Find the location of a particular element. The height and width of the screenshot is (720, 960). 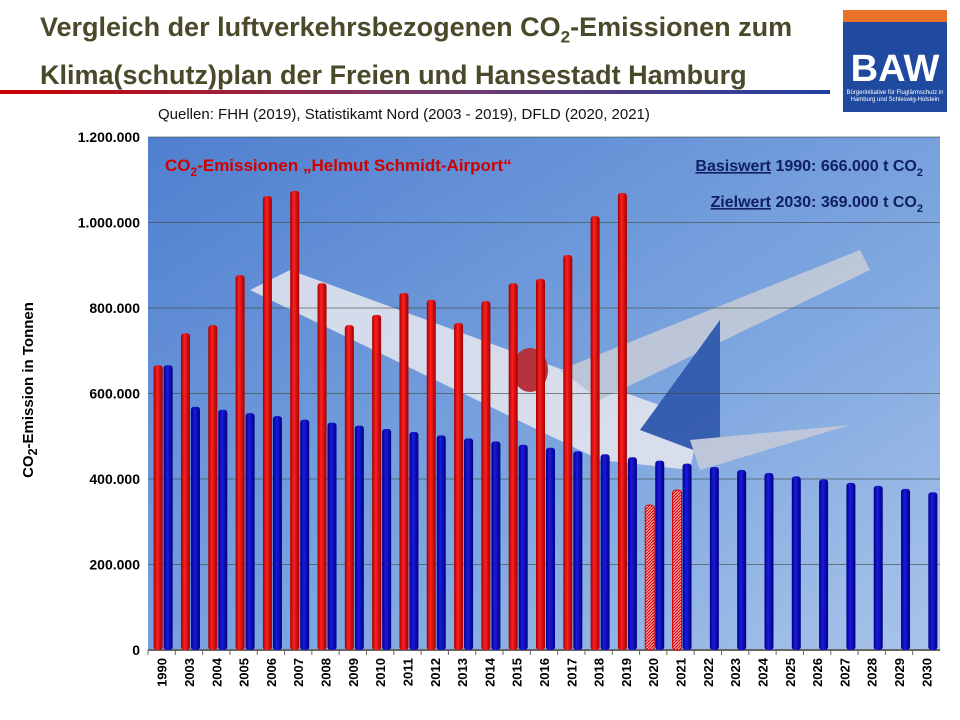

x-tick-label: 2019 is located at coordinates (626, 672).